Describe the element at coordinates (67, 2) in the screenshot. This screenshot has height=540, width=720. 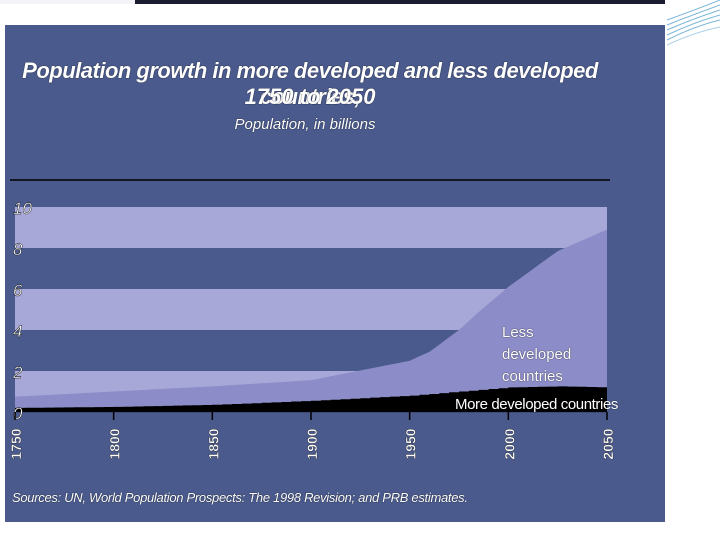
I see `slide-top-border-light` at that location.